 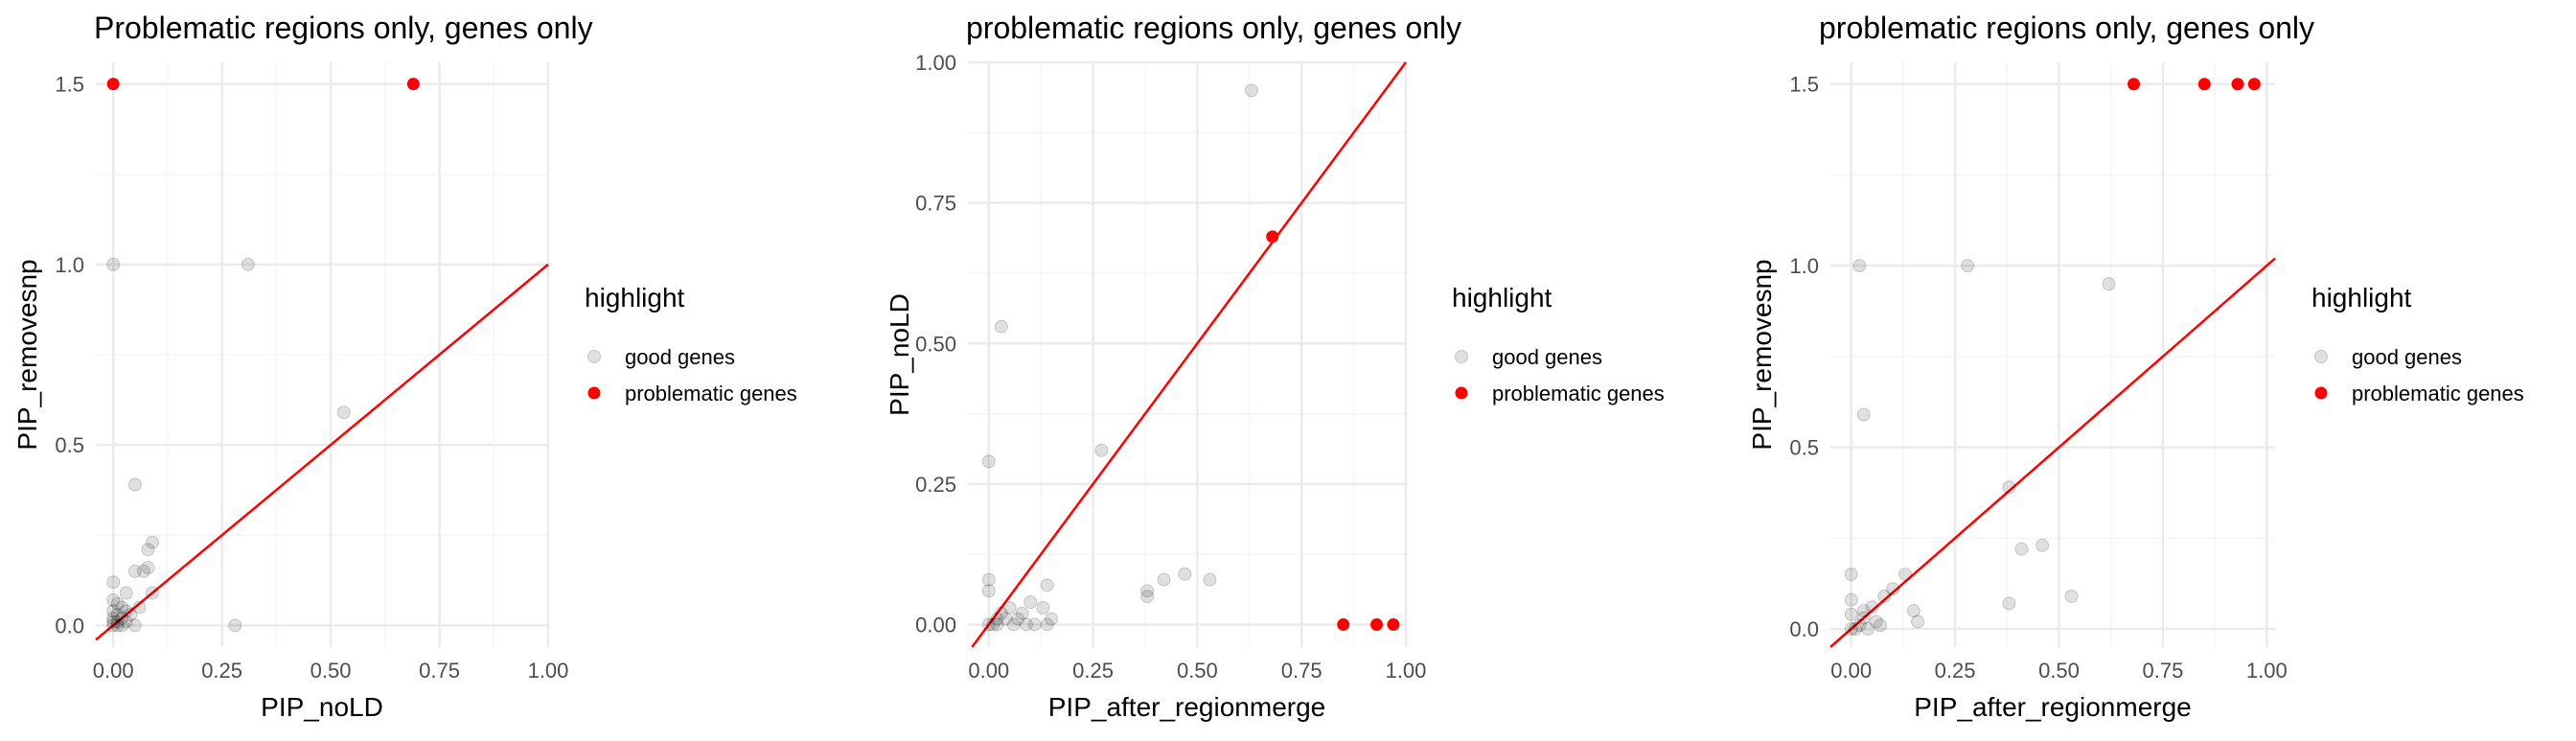 What do you see at coordinates (899, 354) in the screenshot?
I see `y-axis-label: PIP_noLD` at bounding box center [899, 354].